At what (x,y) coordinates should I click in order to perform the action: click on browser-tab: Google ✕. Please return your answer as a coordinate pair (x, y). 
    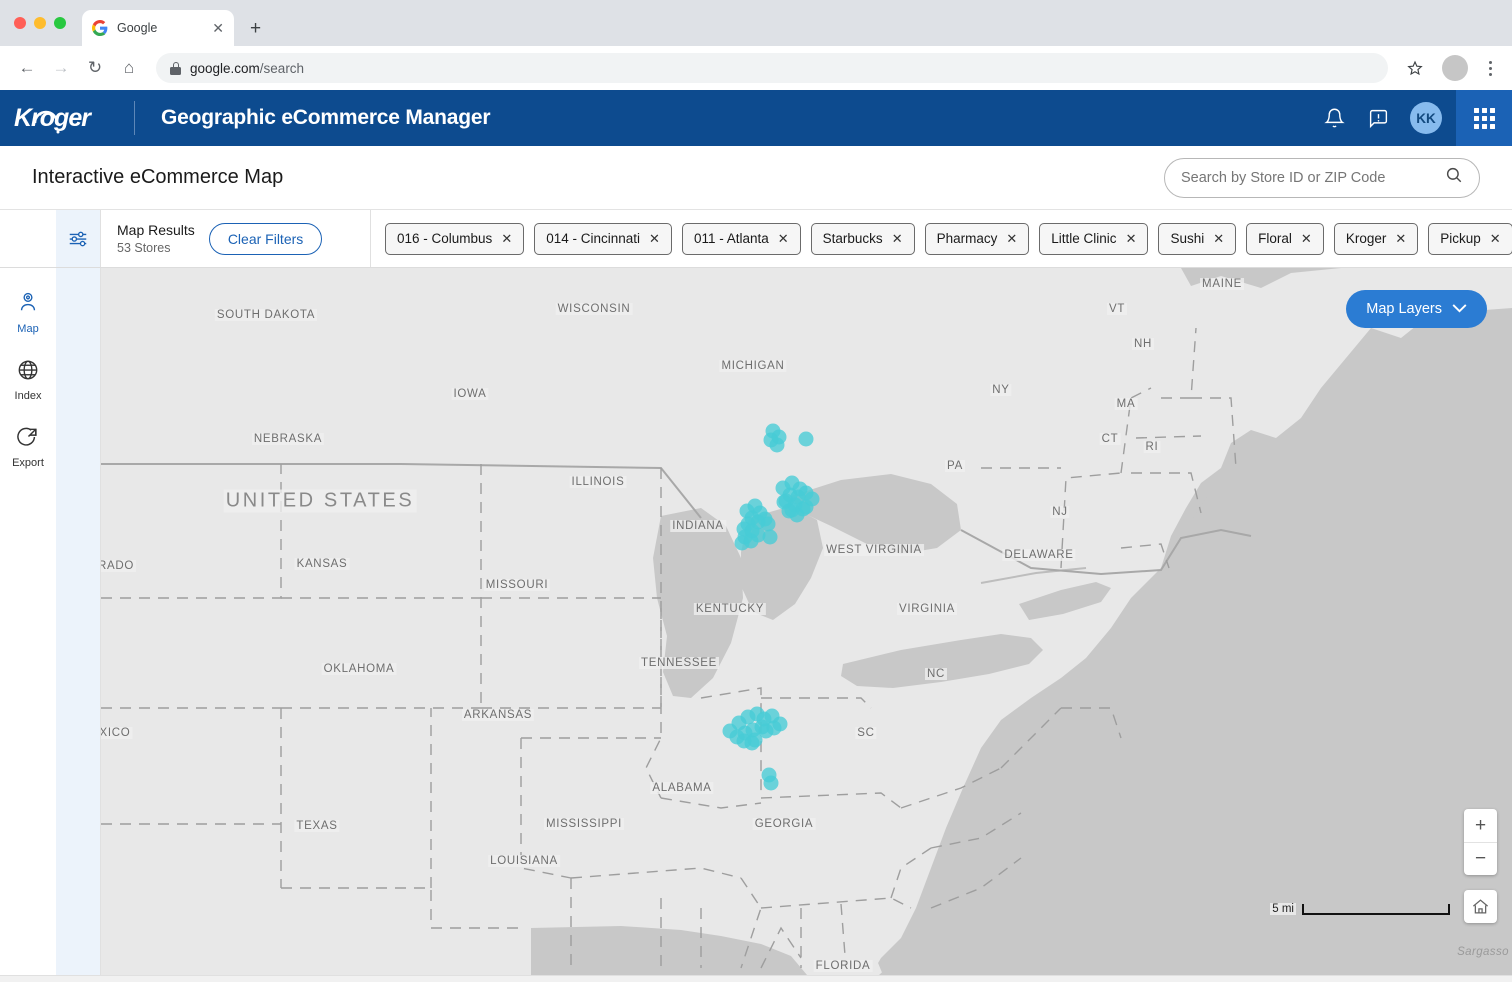
    Looking at the image, I should click on (158, 28).